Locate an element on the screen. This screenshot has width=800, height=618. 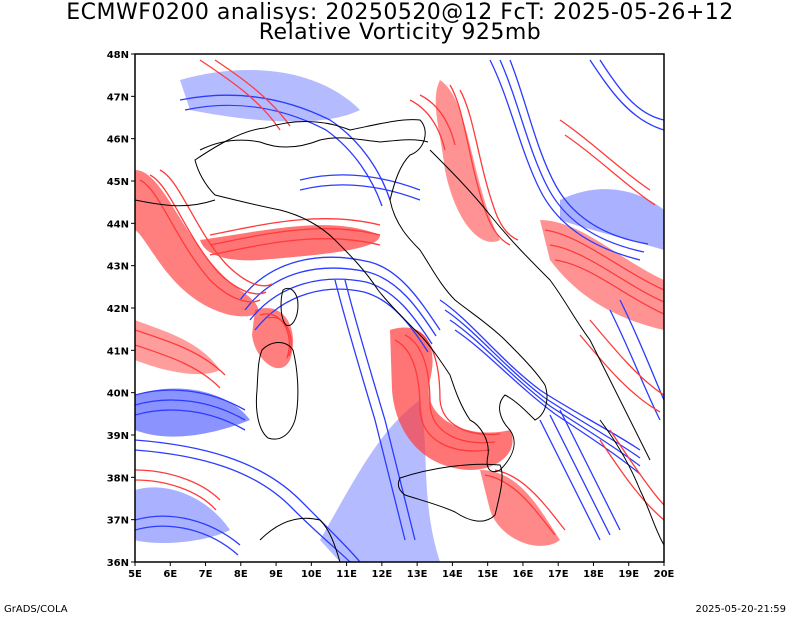
lat-tick-label: 46N is located at coordinates (118, 140).